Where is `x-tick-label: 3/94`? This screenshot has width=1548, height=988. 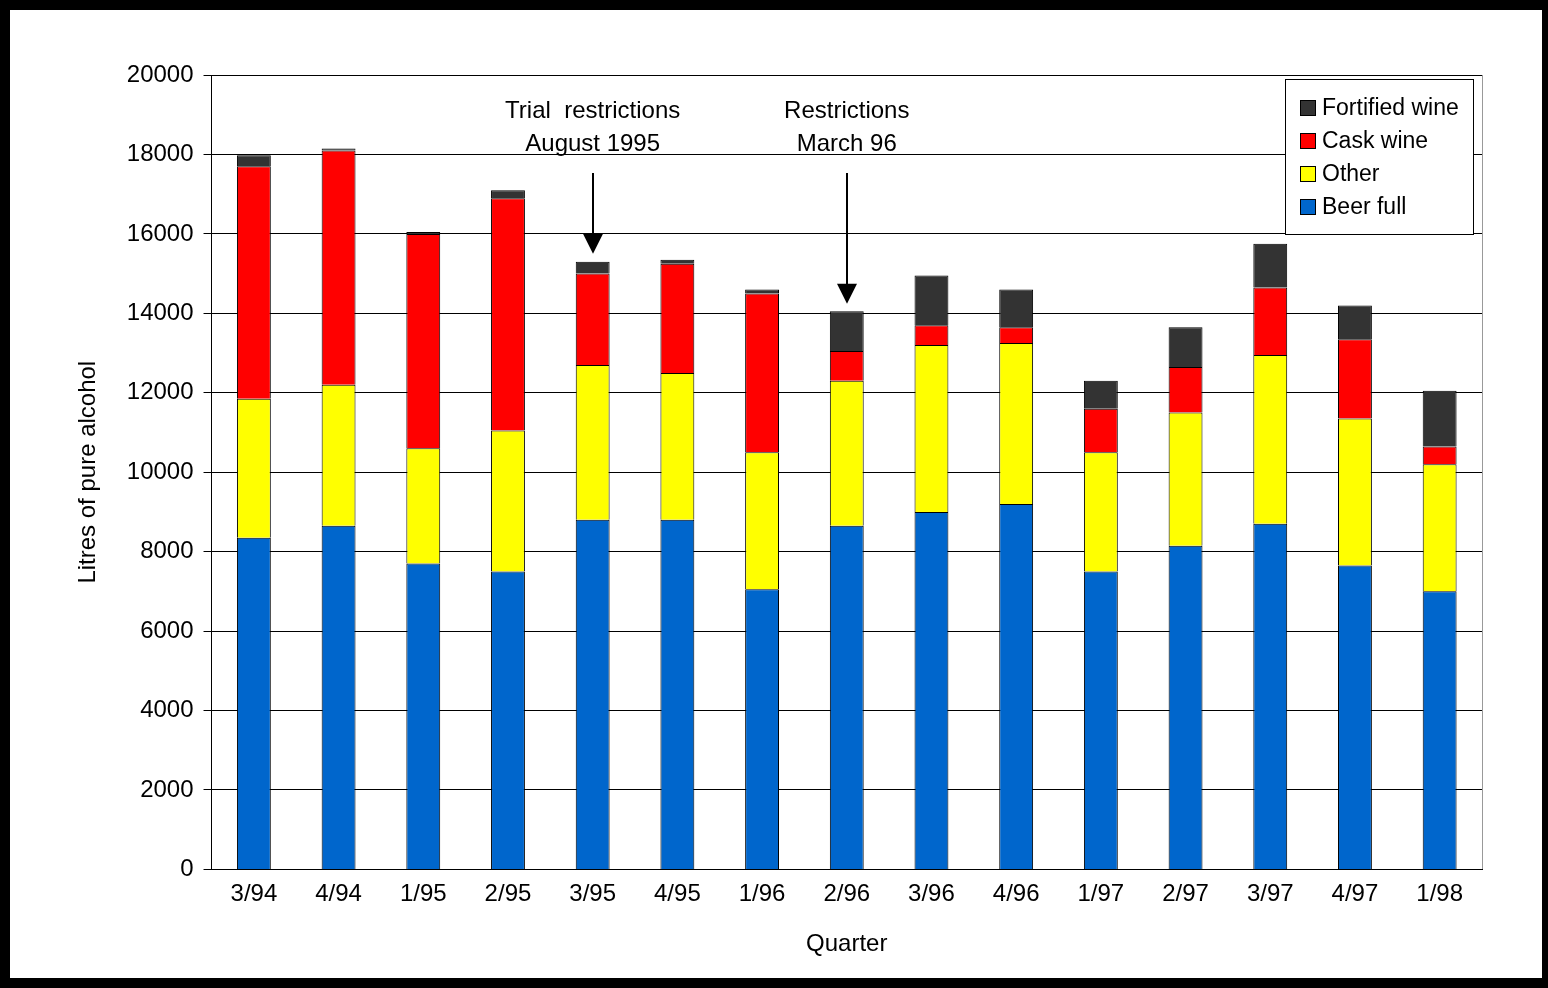 x-tick-label: 3/94 is located at coordinates (254, 893).